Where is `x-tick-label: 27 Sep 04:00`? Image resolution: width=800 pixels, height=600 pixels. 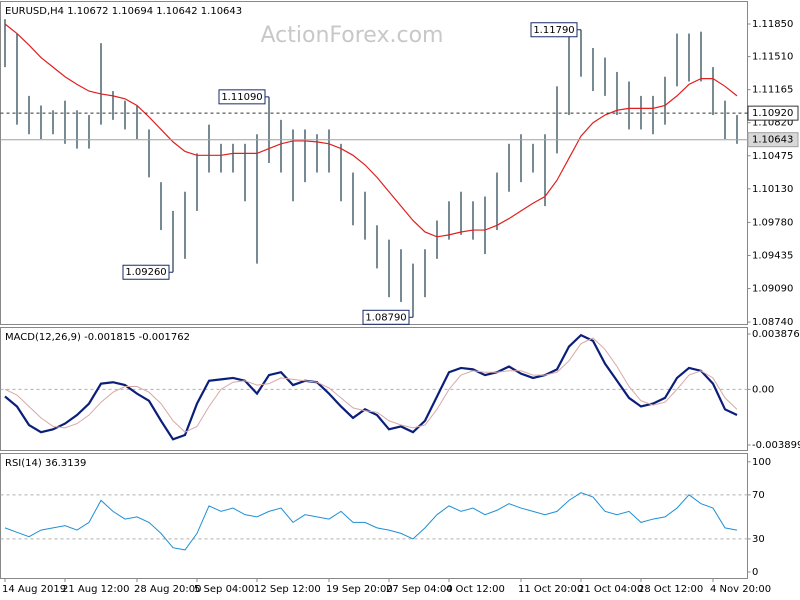
x-tick-label: 27 Sep 04:00 is located at coordinates (419, 589).